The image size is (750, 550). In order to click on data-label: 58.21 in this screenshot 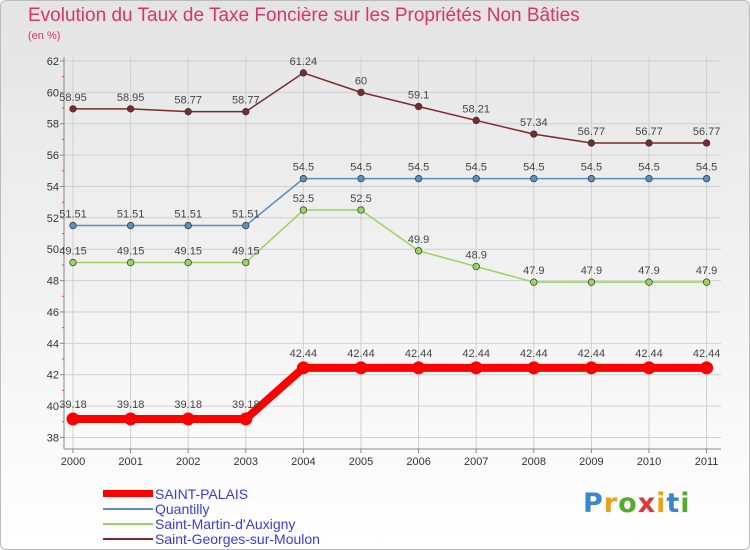, I will do `click(476, 109)`.